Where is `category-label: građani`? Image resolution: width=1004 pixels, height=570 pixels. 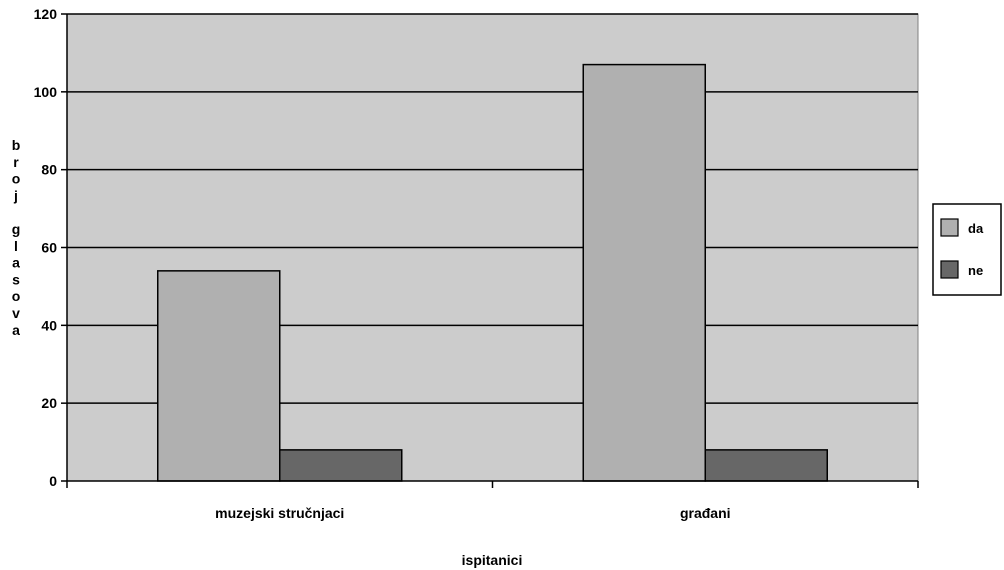
category-label: građani is located at coordinates (705, 513).